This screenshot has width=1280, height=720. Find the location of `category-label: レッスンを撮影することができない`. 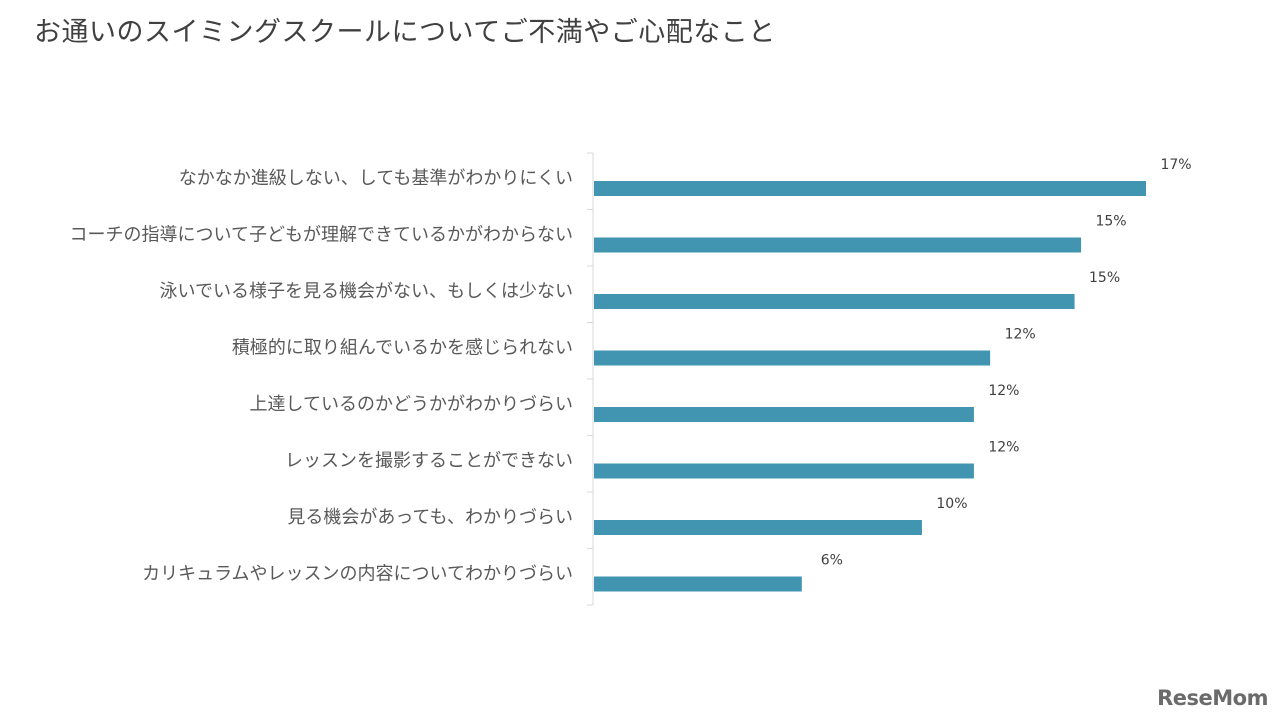

category-label: レッスンを撮影することができない is located at coordinates (429, 461).